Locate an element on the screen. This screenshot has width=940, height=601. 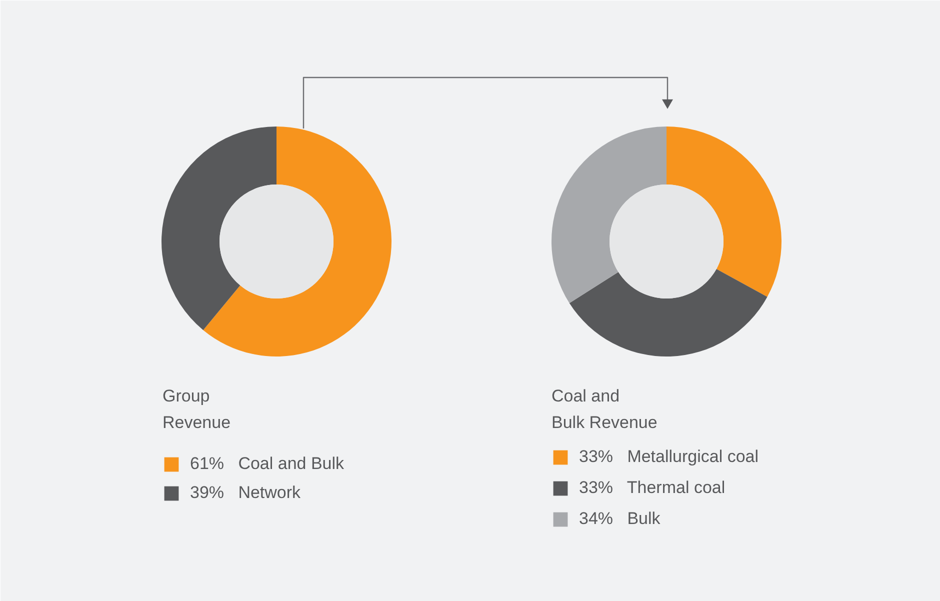
legend-label: 33% Thermal coal is located at coordinates (652, 488).